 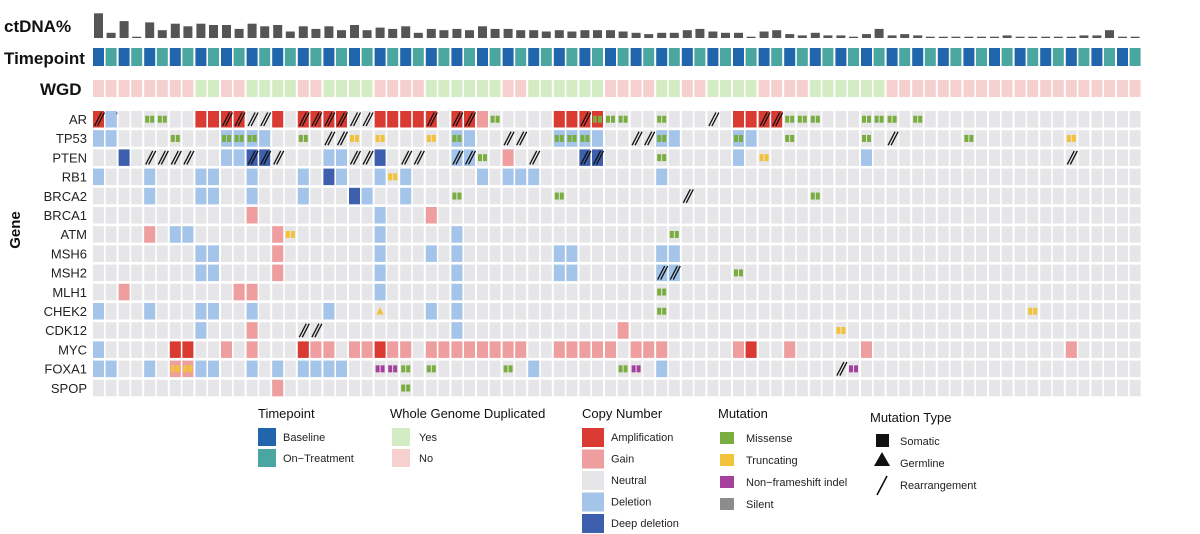 I want to click on legend-mutation-swatch, so click(x=727, y=504).